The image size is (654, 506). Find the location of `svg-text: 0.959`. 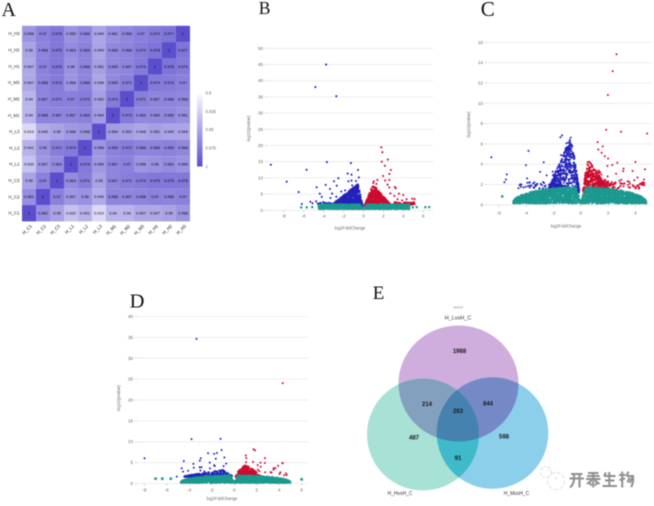

svg-text: 0.959 is located at coordinates (71, 33).